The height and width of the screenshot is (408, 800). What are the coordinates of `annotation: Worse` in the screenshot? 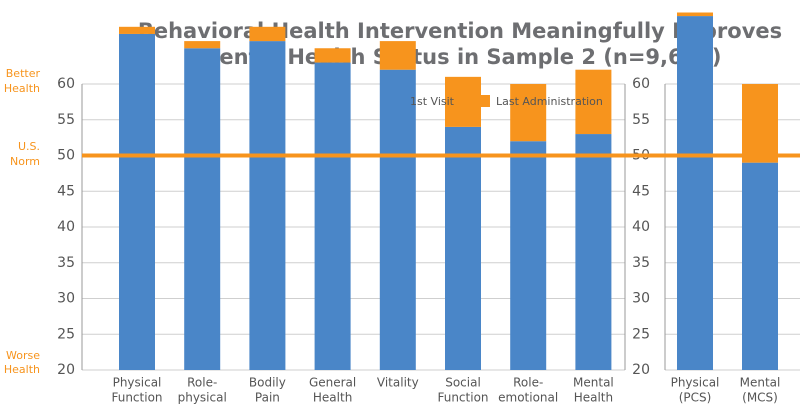 It's located at (23, 355).